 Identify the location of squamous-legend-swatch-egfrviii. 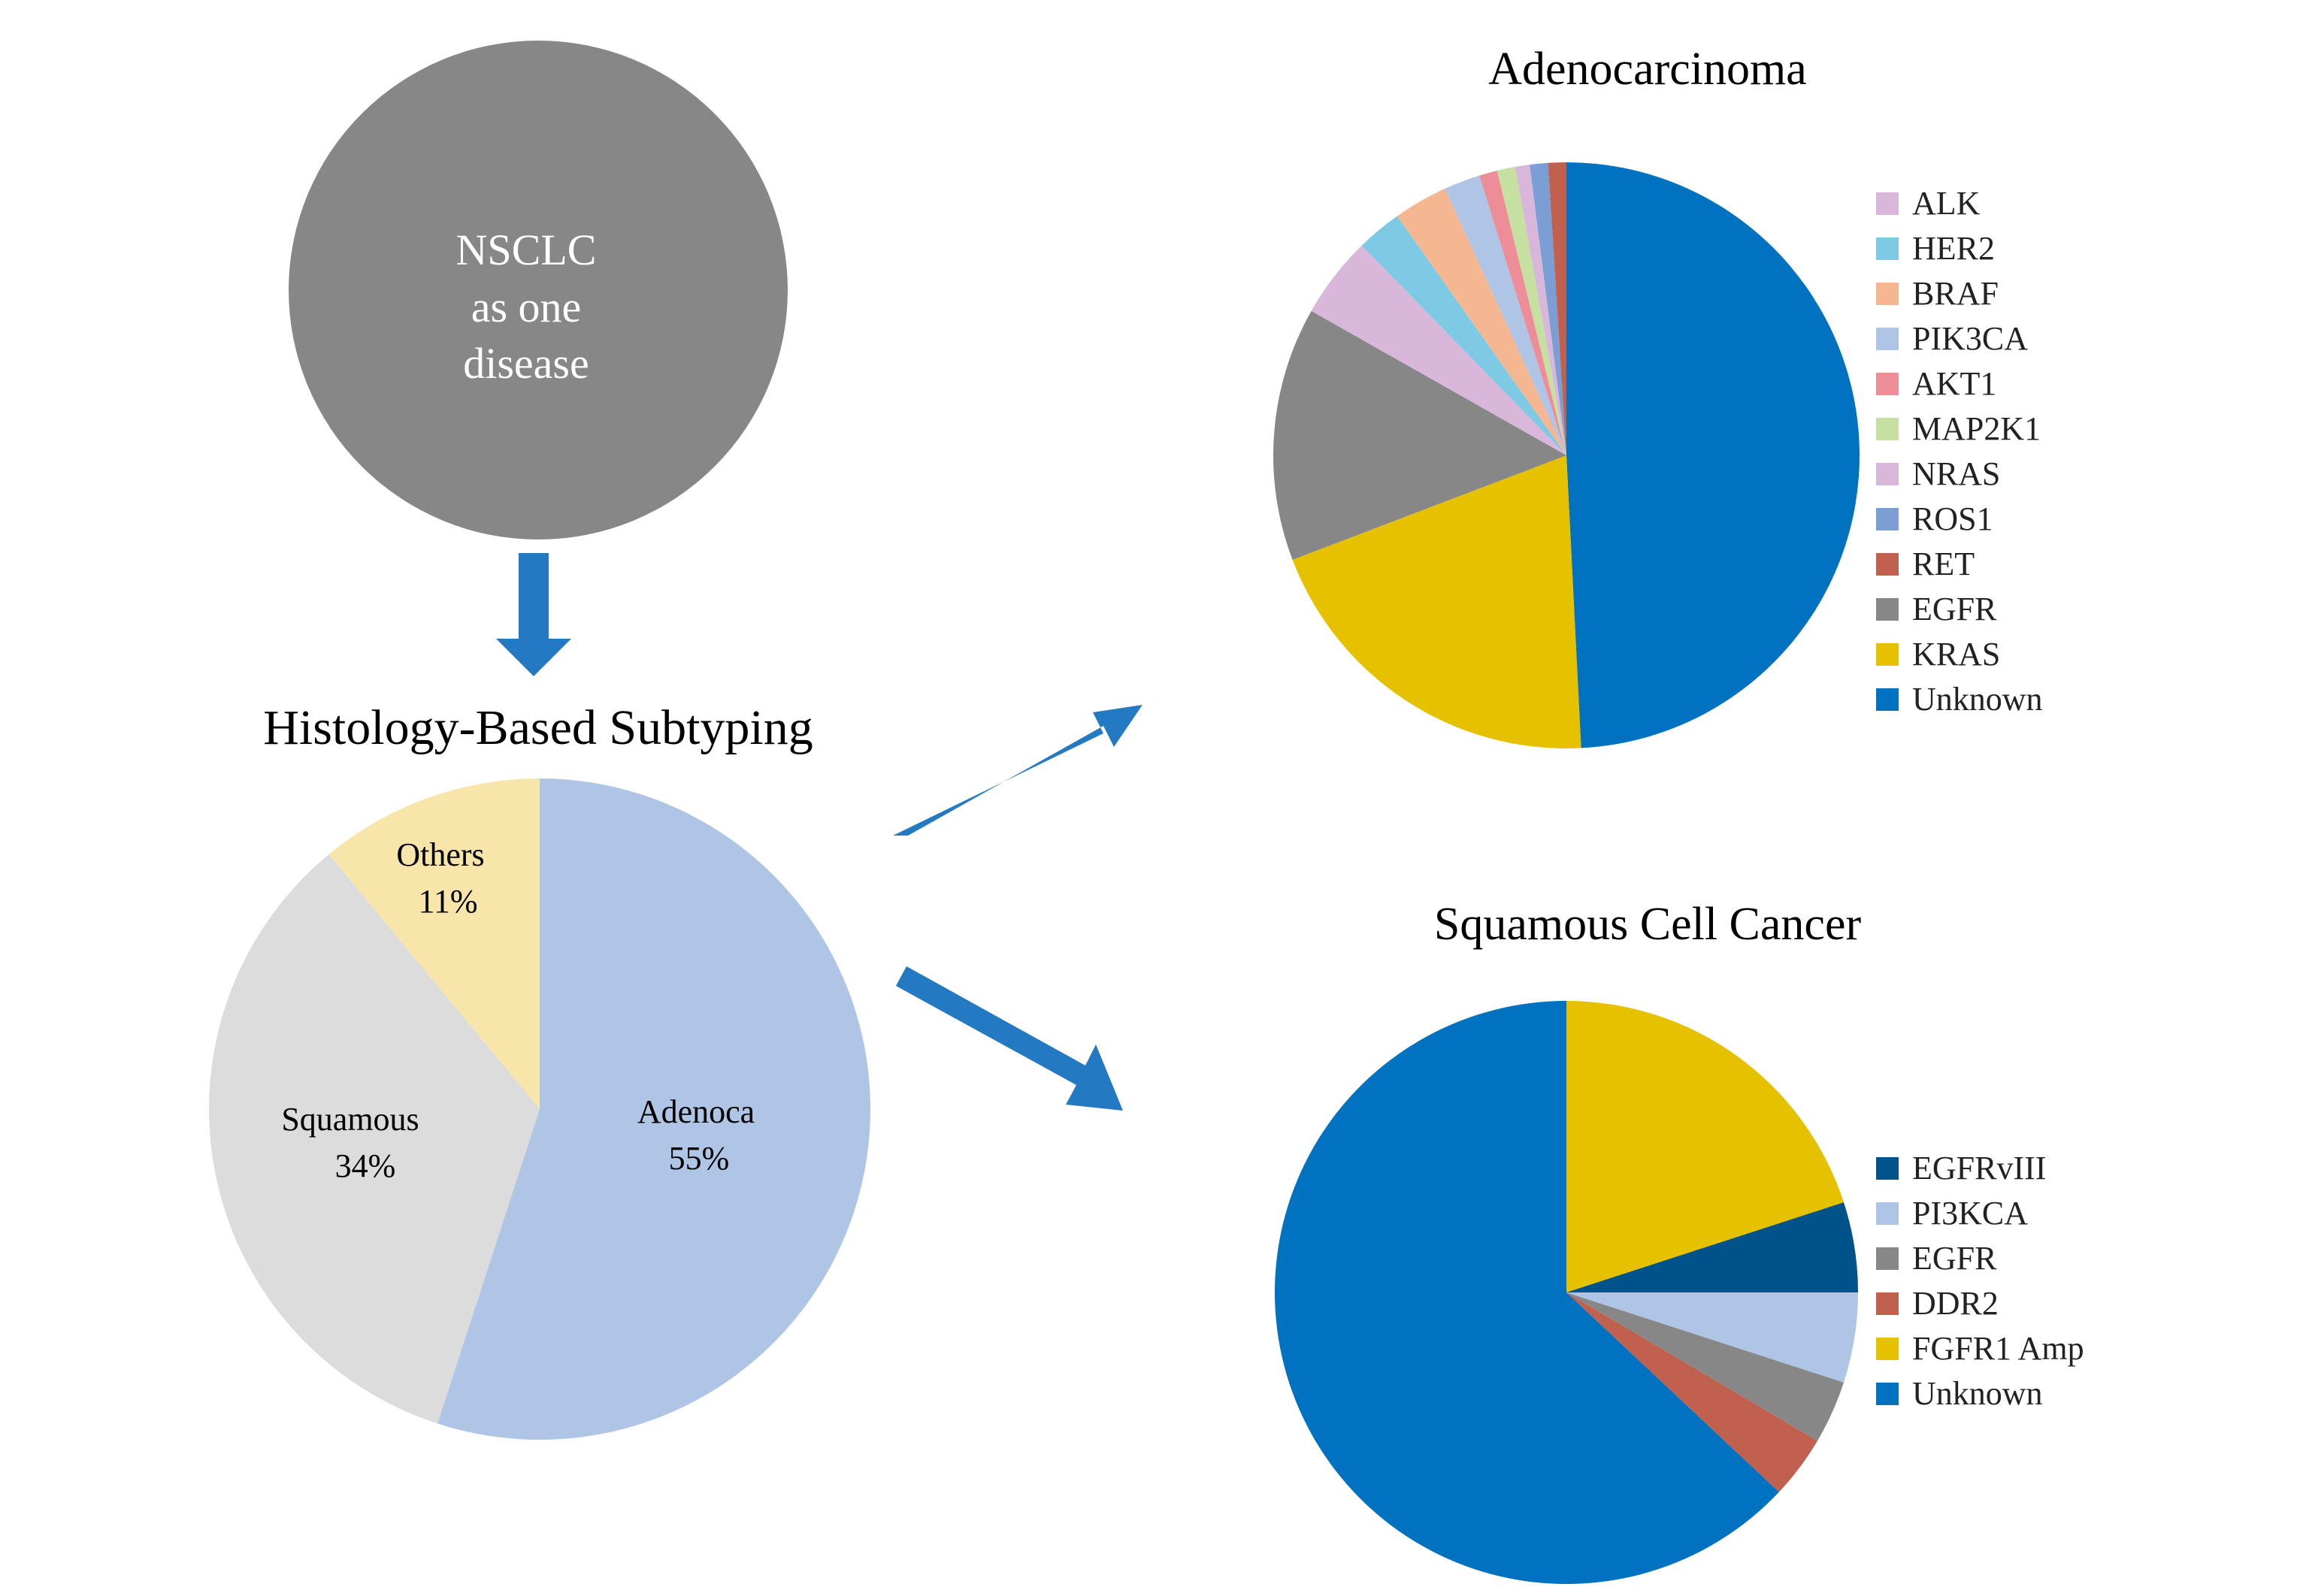
(1887, 1168).